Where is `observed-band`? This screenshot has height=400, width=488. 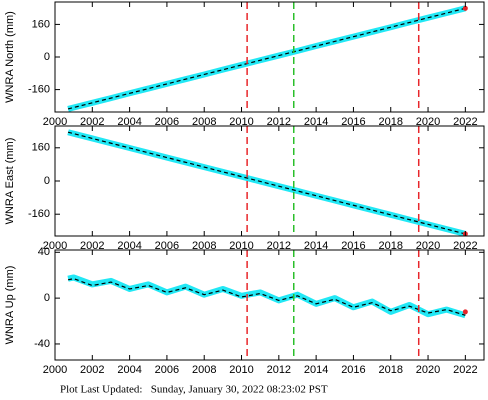
observed-band is located at coordinates (267, 296).